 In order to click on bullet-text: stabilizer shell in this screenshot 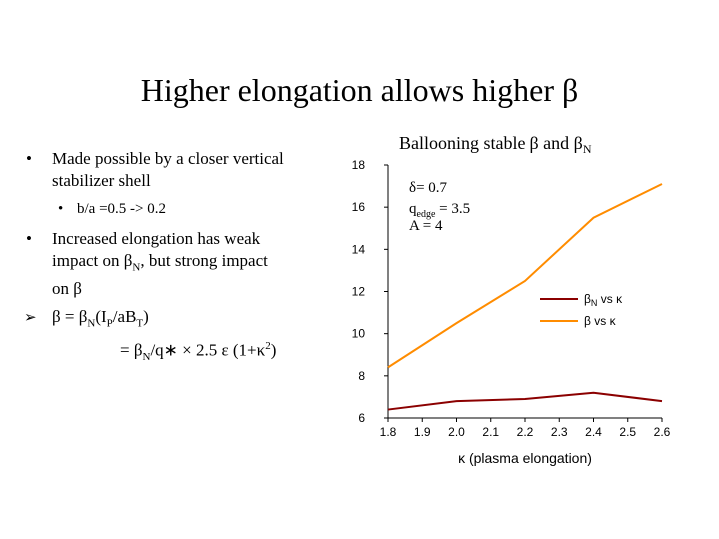, I will do `click(101, 180)`.